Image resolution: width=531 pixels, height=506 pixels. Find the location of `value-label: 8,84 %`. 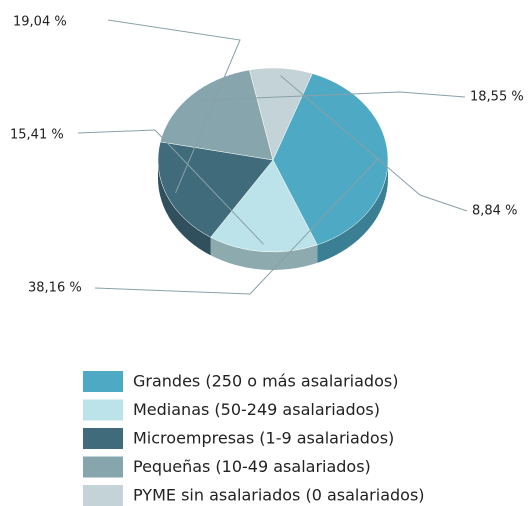

value-label: 8,84 % is located at coordinates (494, 211).